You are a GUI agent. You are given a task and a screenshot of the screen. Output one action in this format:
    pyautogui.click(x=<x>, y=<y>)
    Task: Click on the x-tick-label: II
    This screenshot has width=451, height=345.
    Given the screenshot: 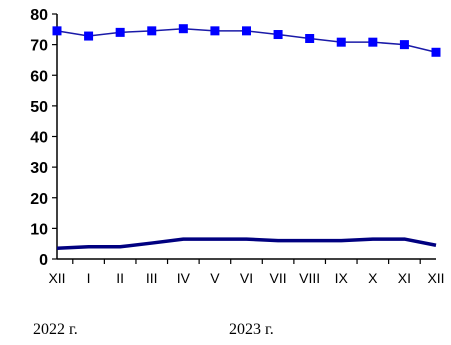 What is the action you would take?
    pyautogui.click(x=120, y=278)
    